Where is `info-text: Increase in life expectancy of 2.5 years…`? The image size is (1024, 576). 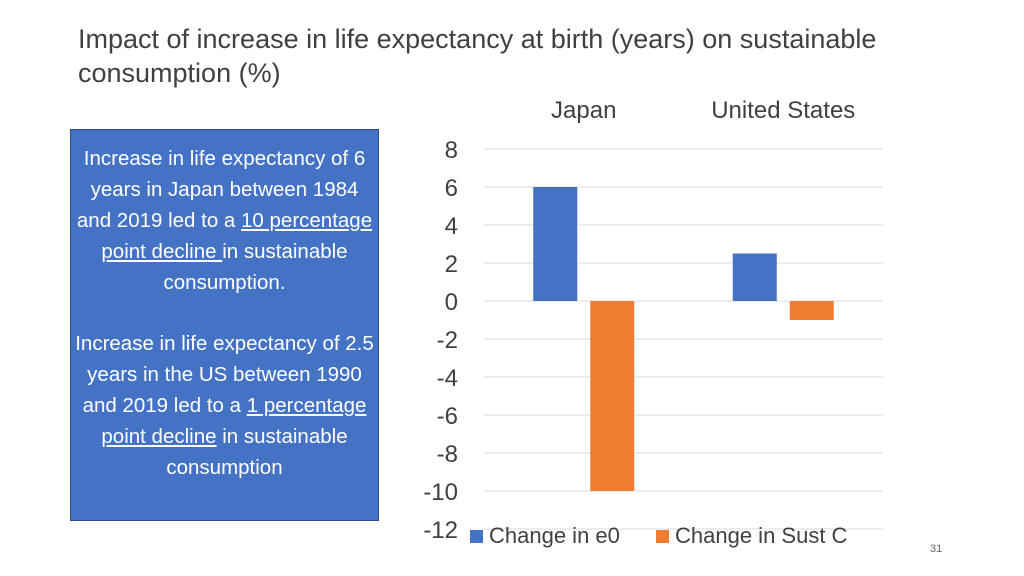 info-text: Increase in life expectancy of 2.5 years… is located at coordinates (224, 374).